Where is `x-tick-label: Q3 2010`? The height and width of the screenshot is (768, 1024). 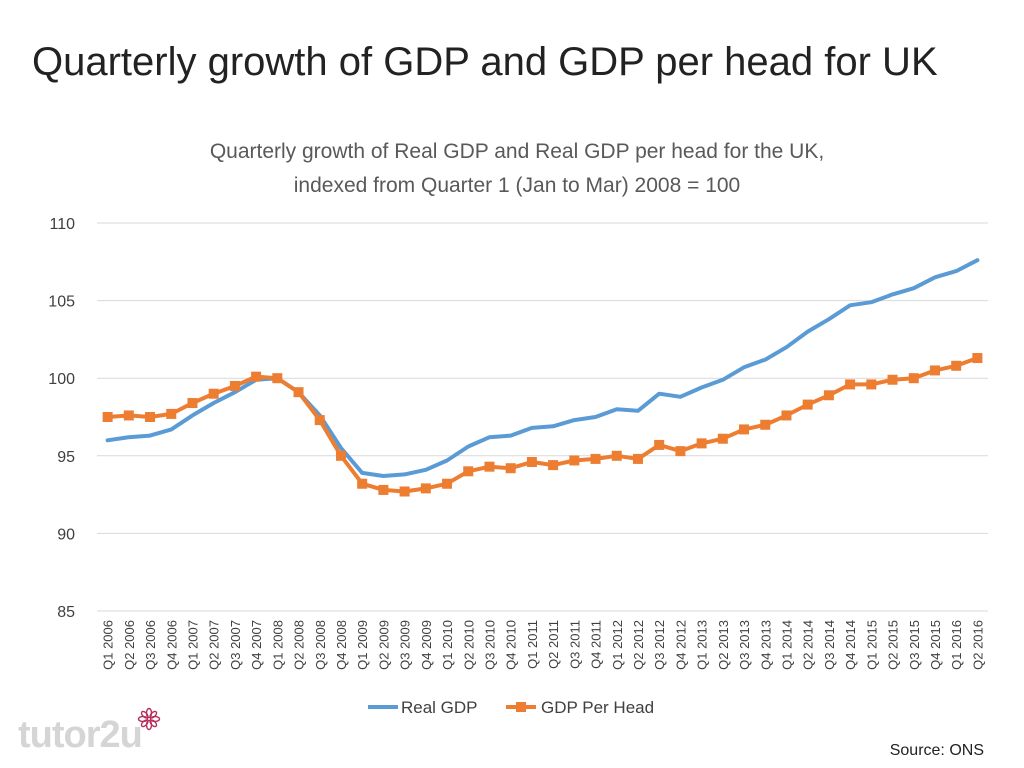
x-tick-label: Q3 2010 is located at coordinates (489, 645).